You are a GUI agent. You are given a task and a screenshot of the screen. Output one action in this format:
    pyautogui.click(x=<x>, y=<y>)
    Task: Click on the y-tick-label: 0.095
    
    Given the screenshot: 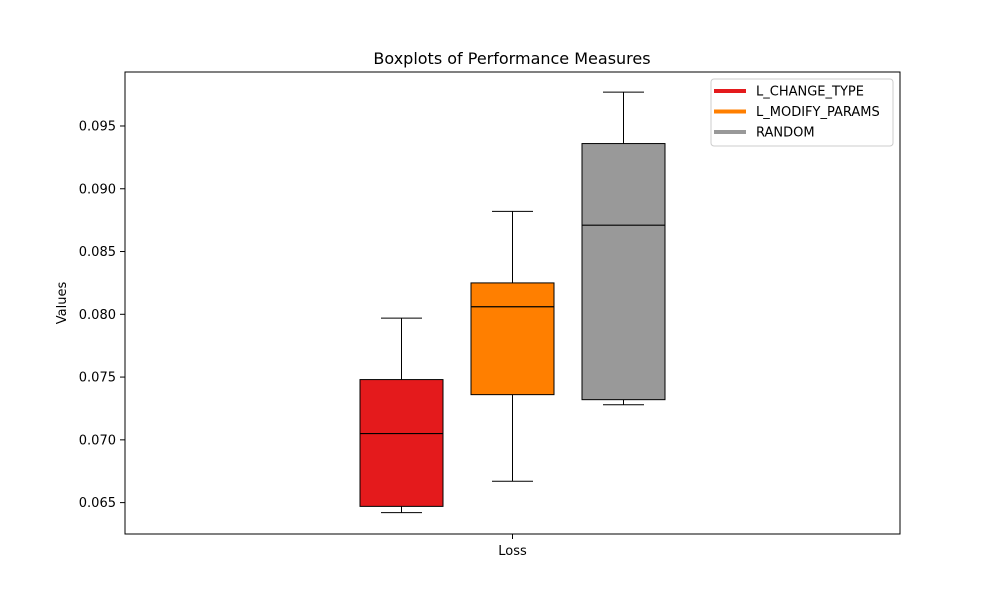 What is the action you would take?
    pyautogui.click(x=97, y=126)
    